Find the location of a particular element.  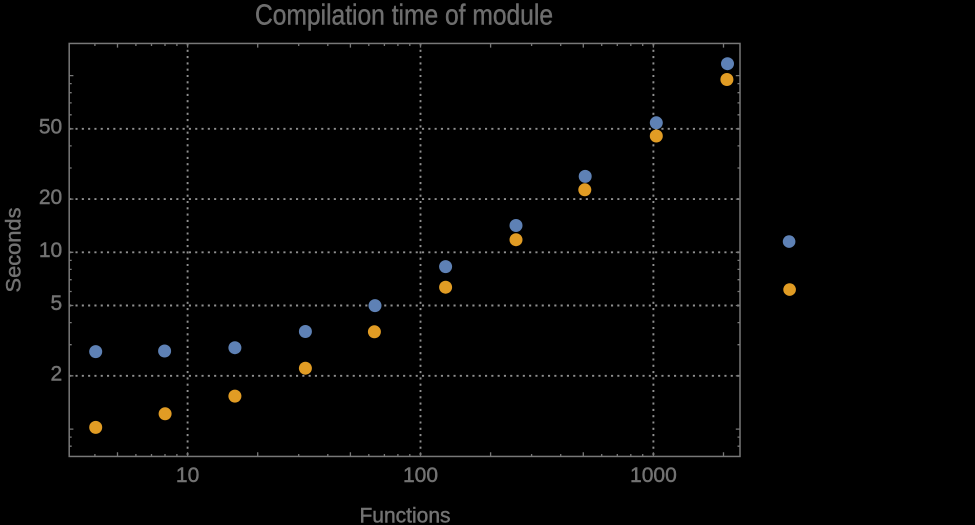

svg-text: 2 is located at coordinates (57, 374).